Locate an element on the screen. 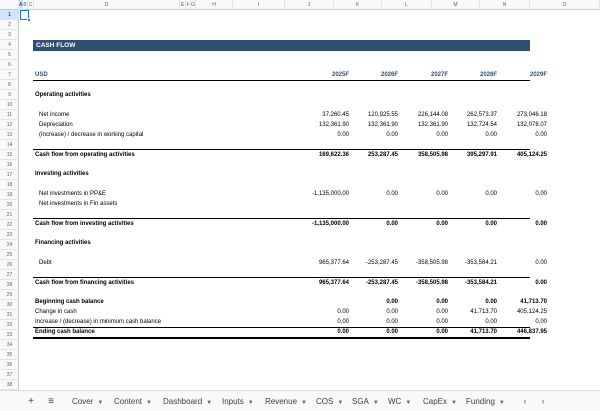 The width and height of the screenshot is (600, 411). cell-value: 965,377.64 is located at coordinates (333, 283).